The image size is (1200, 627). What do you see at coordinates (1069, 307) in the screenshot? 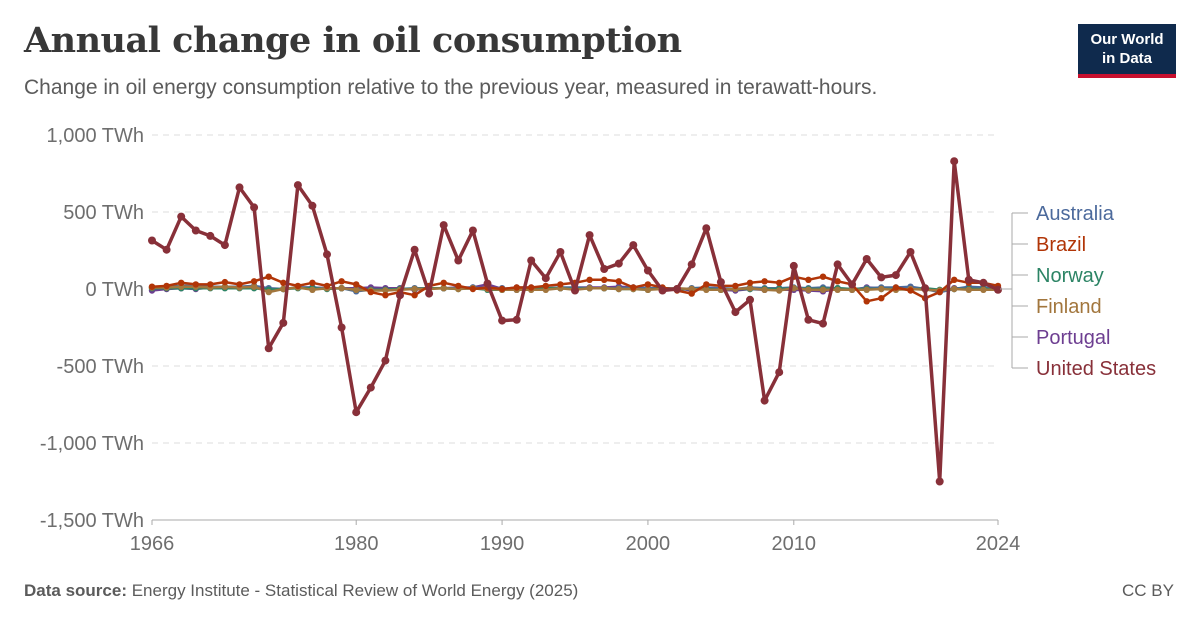
I see `legend-item-finland: Finland` at bounding box center [1069, 307].